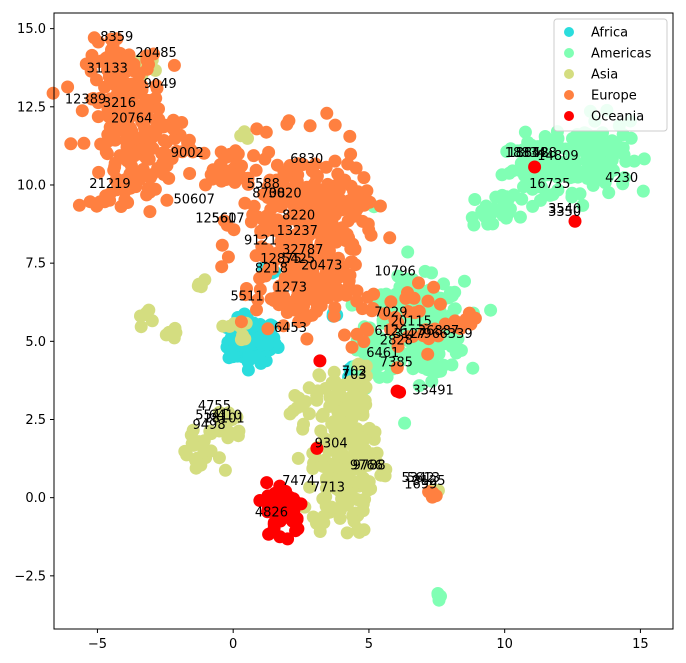 Image resolution: width=686 pixels, height=663 pixels. What do you see at coordinates (390, 331) in the screenshot?
I see `point-annotation: 6126` at bounding box center [390, 331].